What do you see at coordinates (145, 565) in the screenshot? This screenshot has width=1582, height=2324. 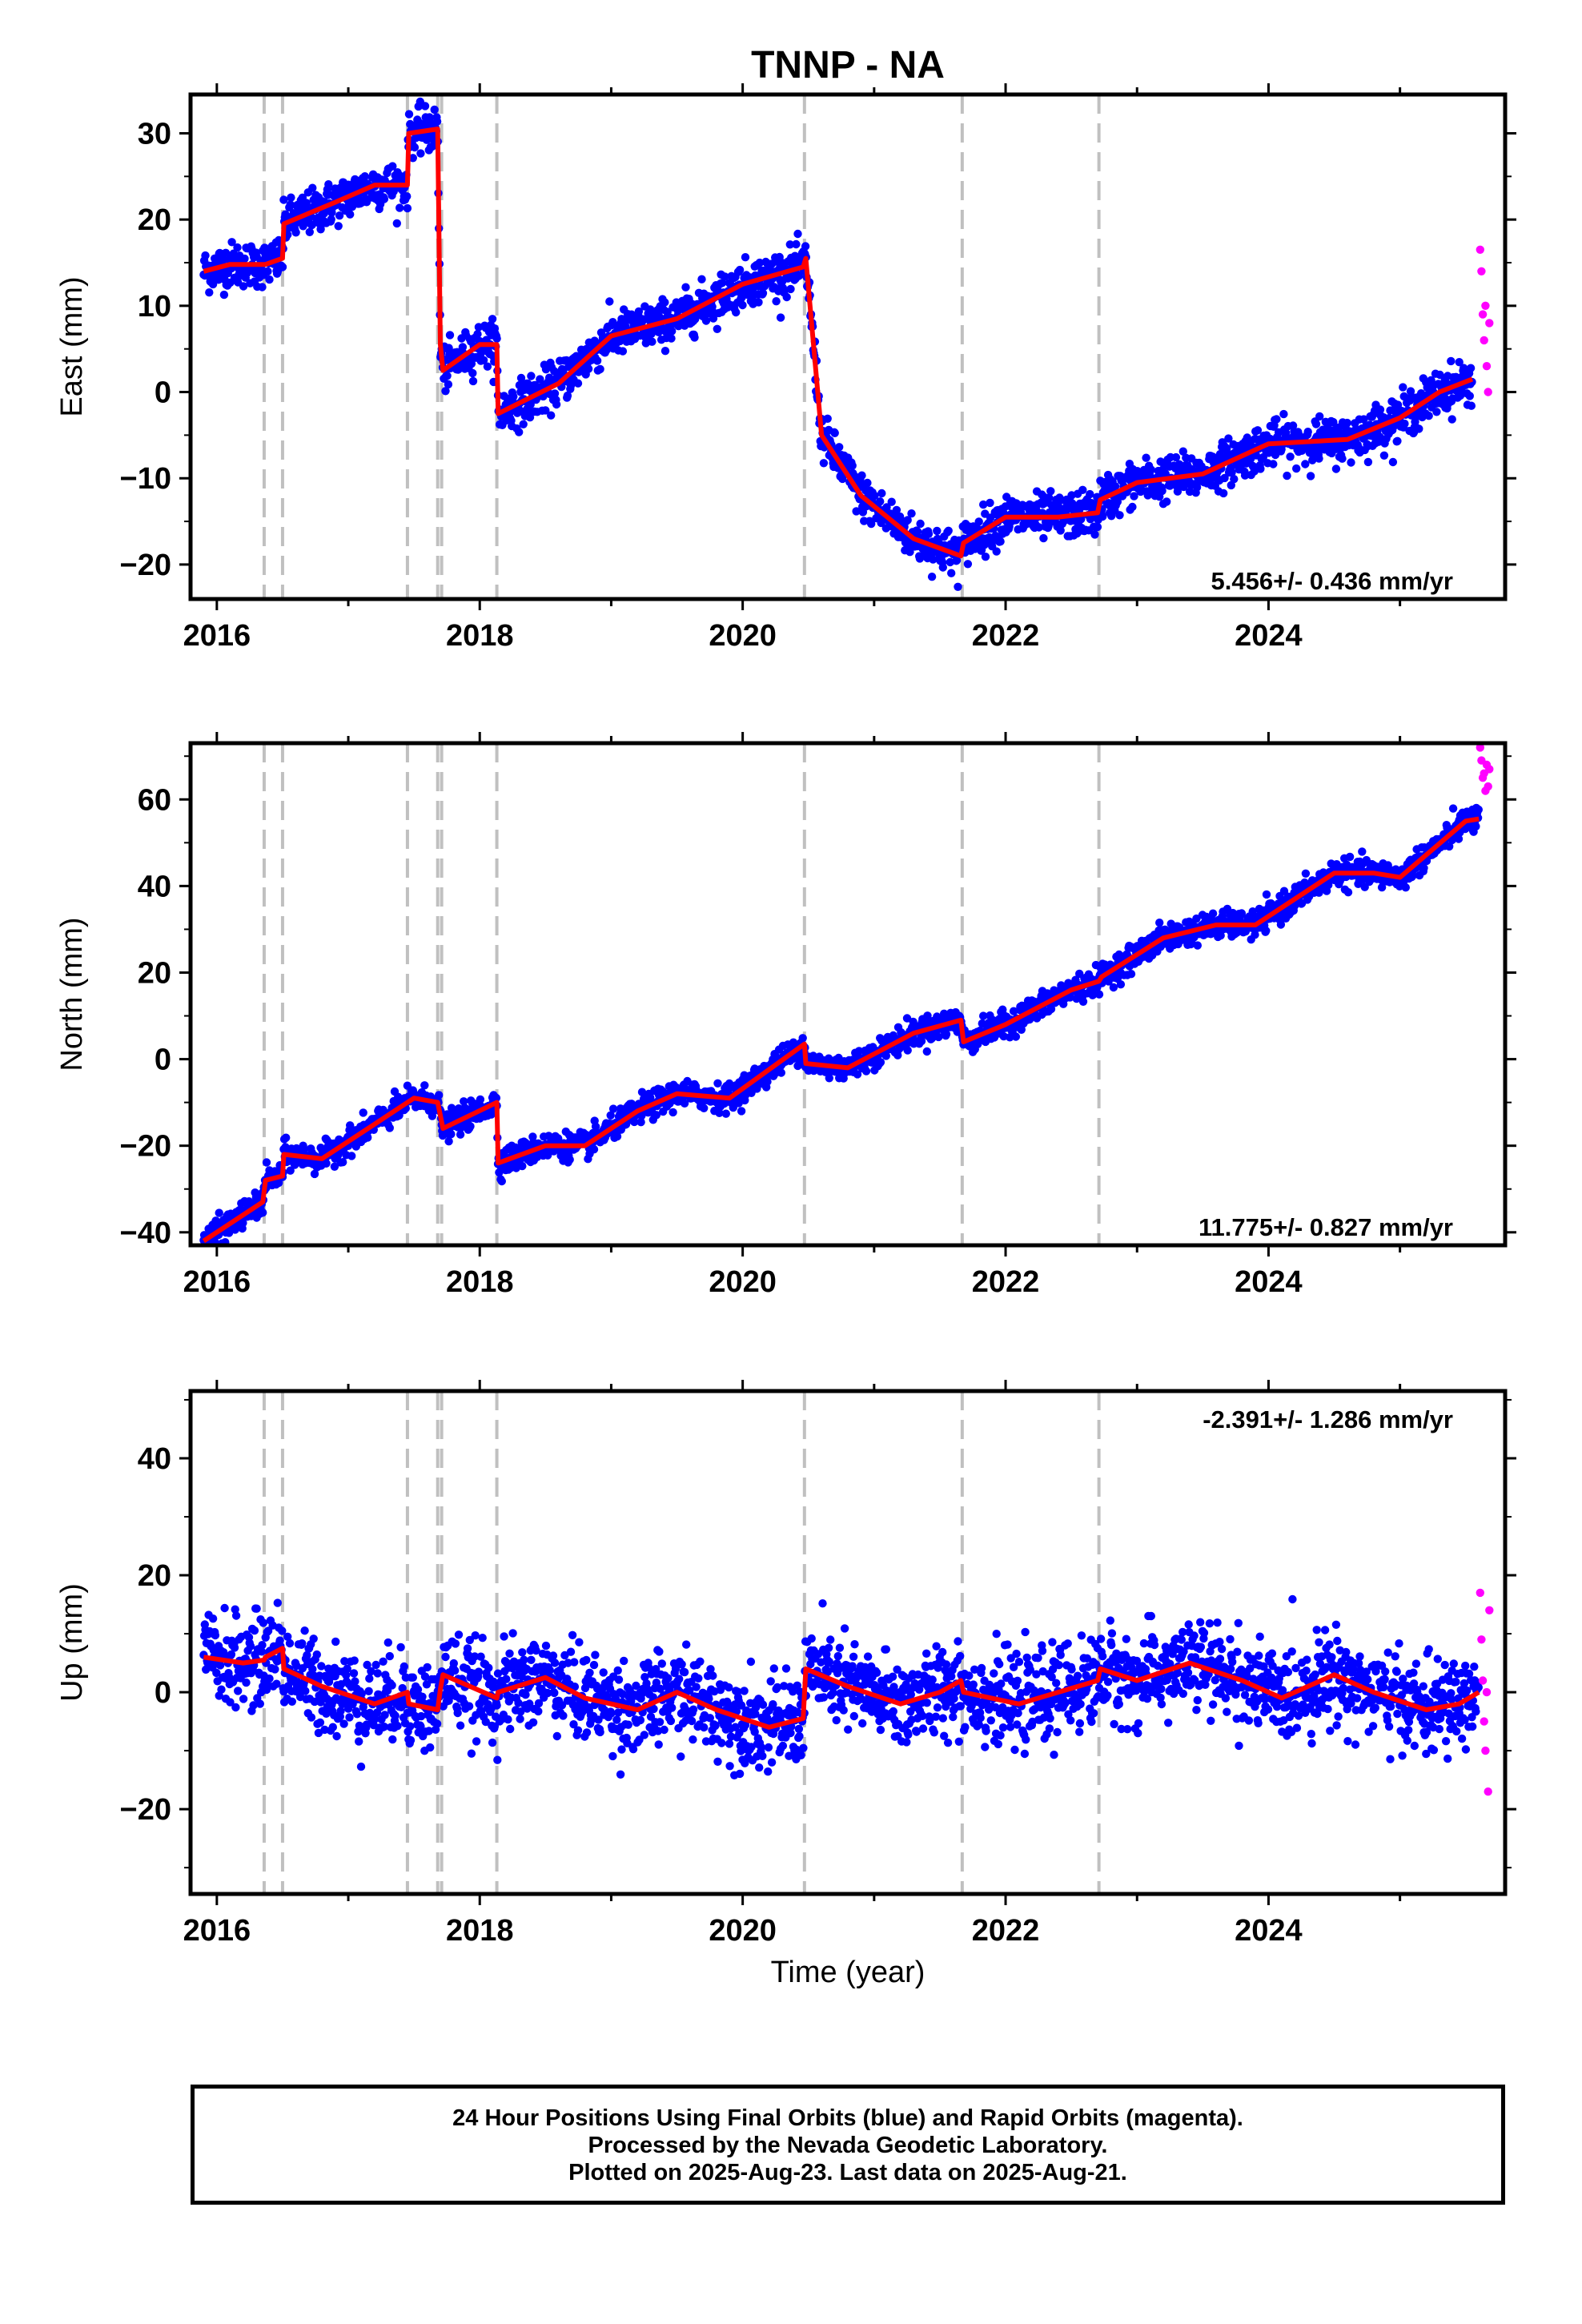 I see `y-tick-label: −20` at bounding box center [145, 565].